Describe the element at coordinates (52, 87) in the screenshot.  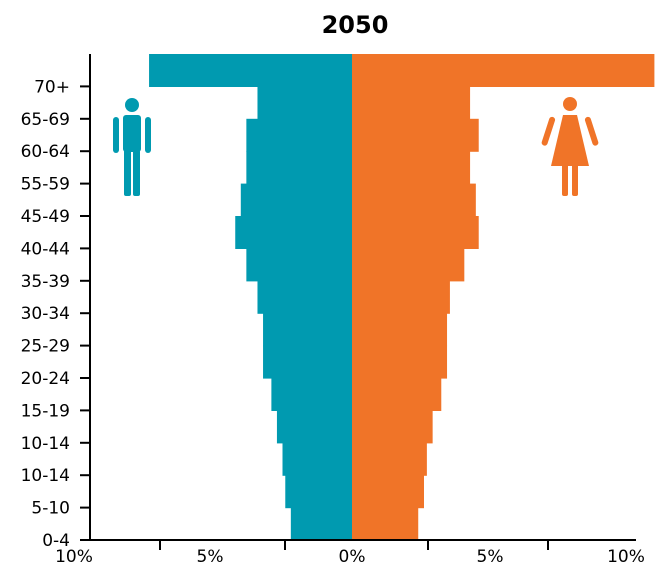
I see `y-tick-label-14: 70+` at that location.